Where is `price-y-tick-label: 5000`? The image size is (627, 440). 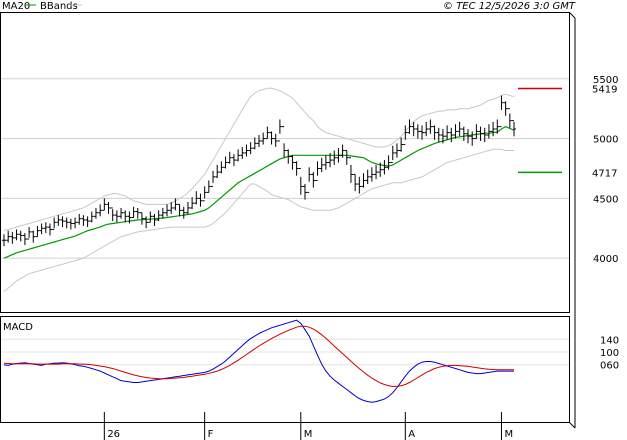
price-y-tick-label: 5000 is located at coordinates (605, 140).